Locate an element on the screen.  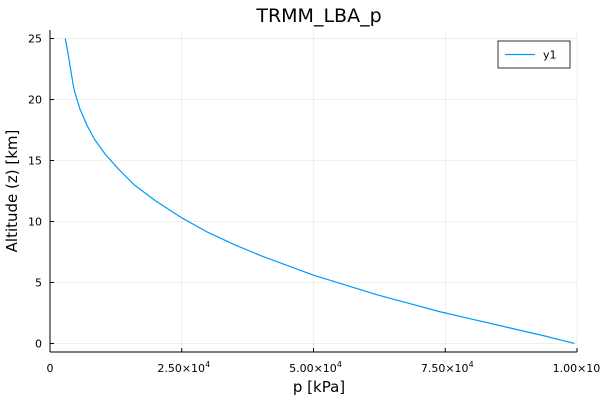
y-ticks: 0 5 10 15 20 25 is located at coordinates (41, 191).